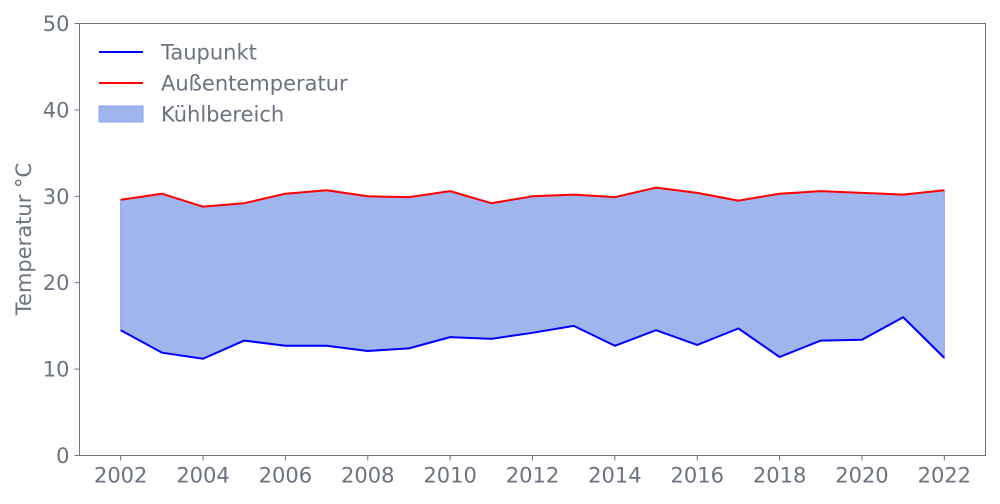 This screenshot has height=504, width=1000. Describe the element at coordinates (120, 476) in the screenshot. I see `x-tick-label: 2002` at that location.